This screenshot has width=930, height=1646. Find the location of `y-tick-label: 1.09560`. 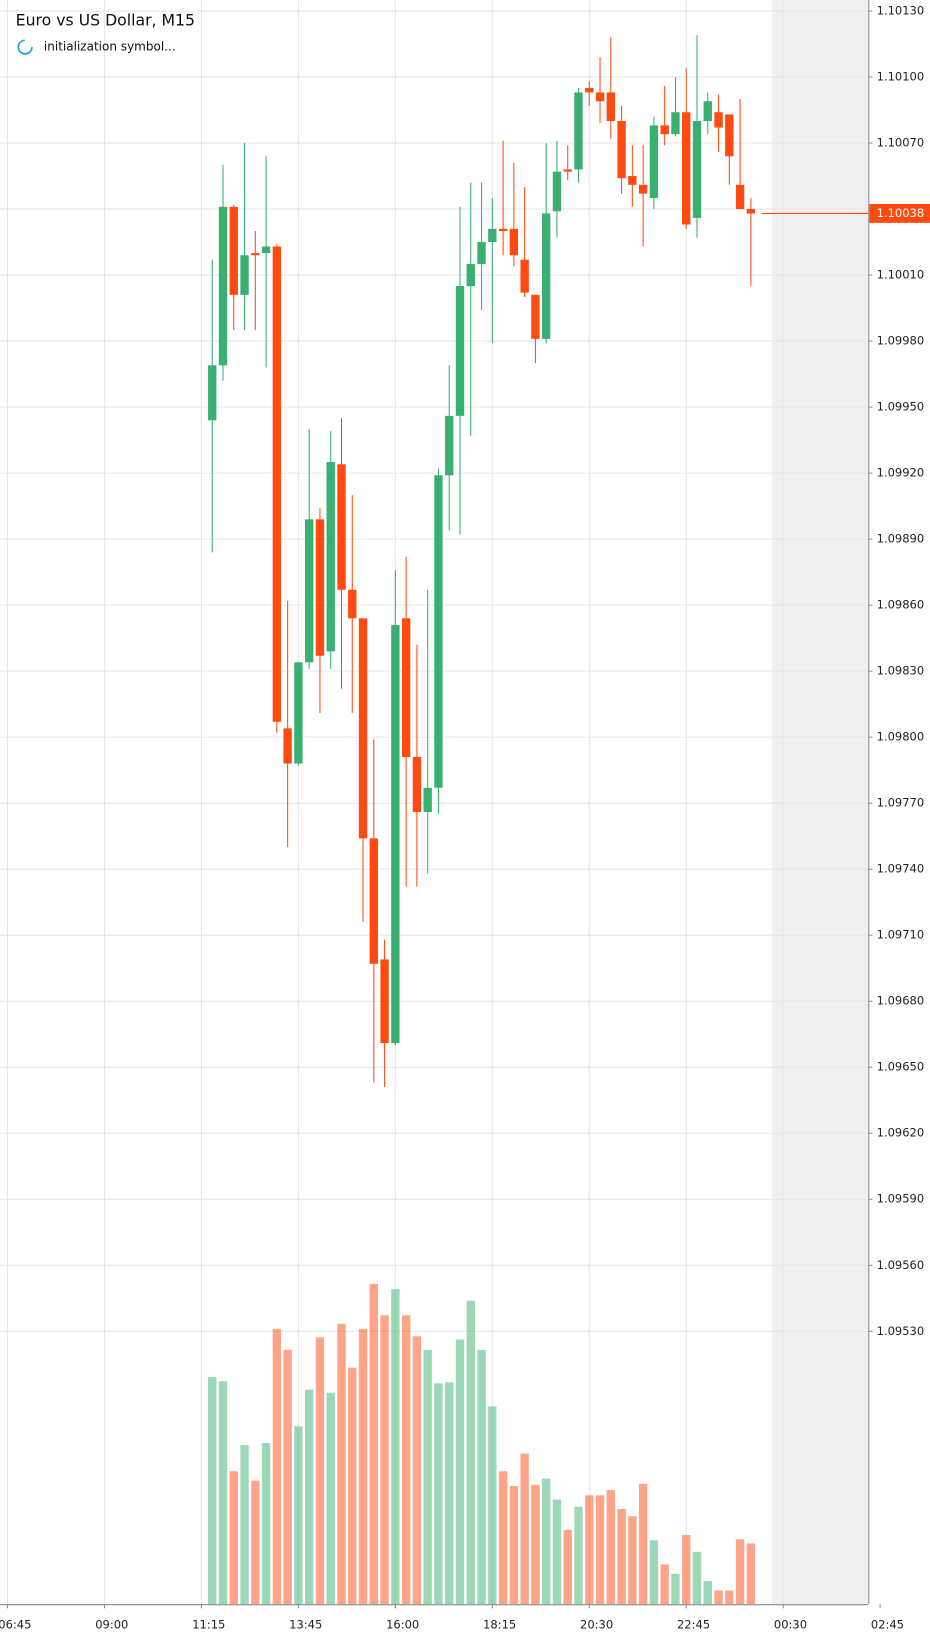

y-tick-label: 1.09560 is located at coordinates (901, 1265).